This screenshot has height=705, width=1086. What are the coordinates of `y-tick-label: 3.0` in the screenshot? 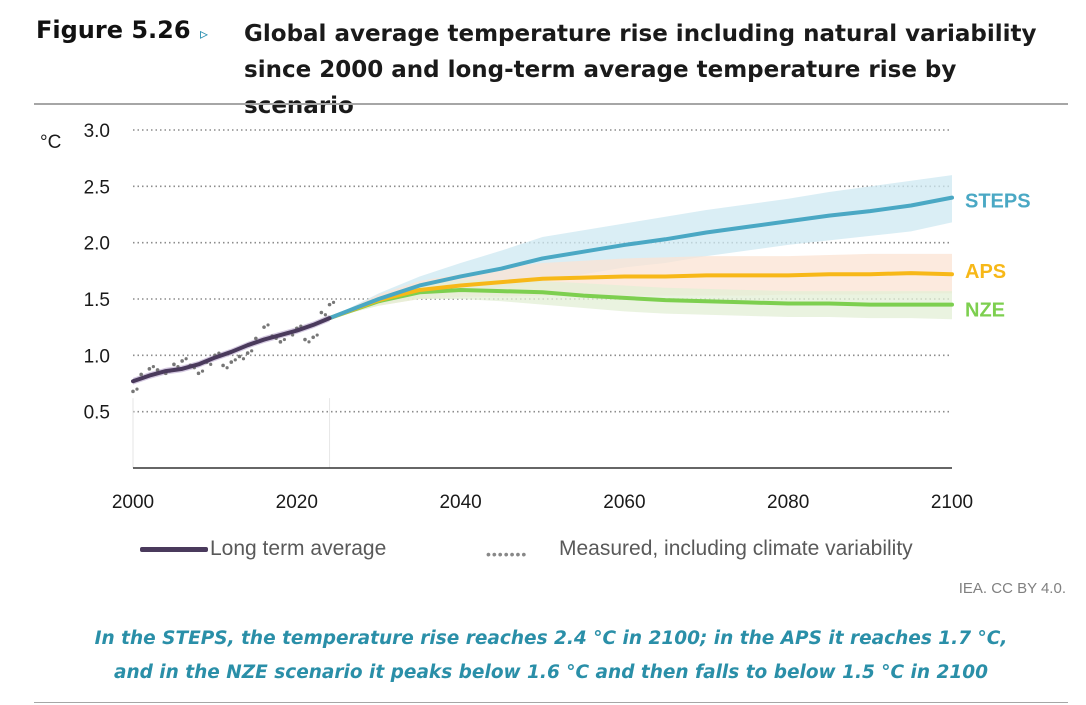 It's located at (97, 131).